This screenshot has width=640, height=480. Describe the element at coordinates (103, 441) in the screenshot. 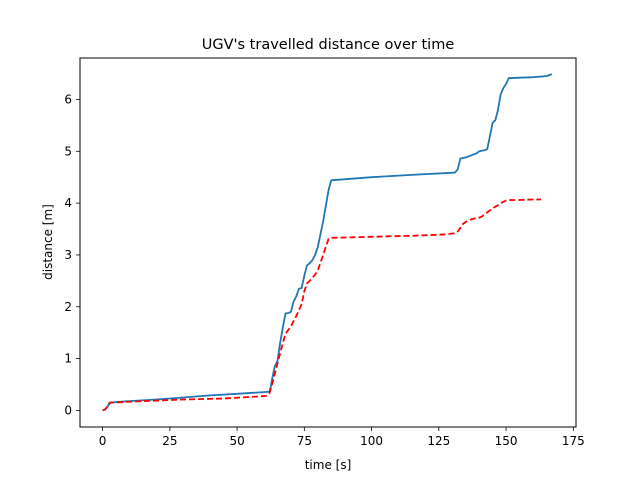

I see `x-tick-label: 0` at that location.